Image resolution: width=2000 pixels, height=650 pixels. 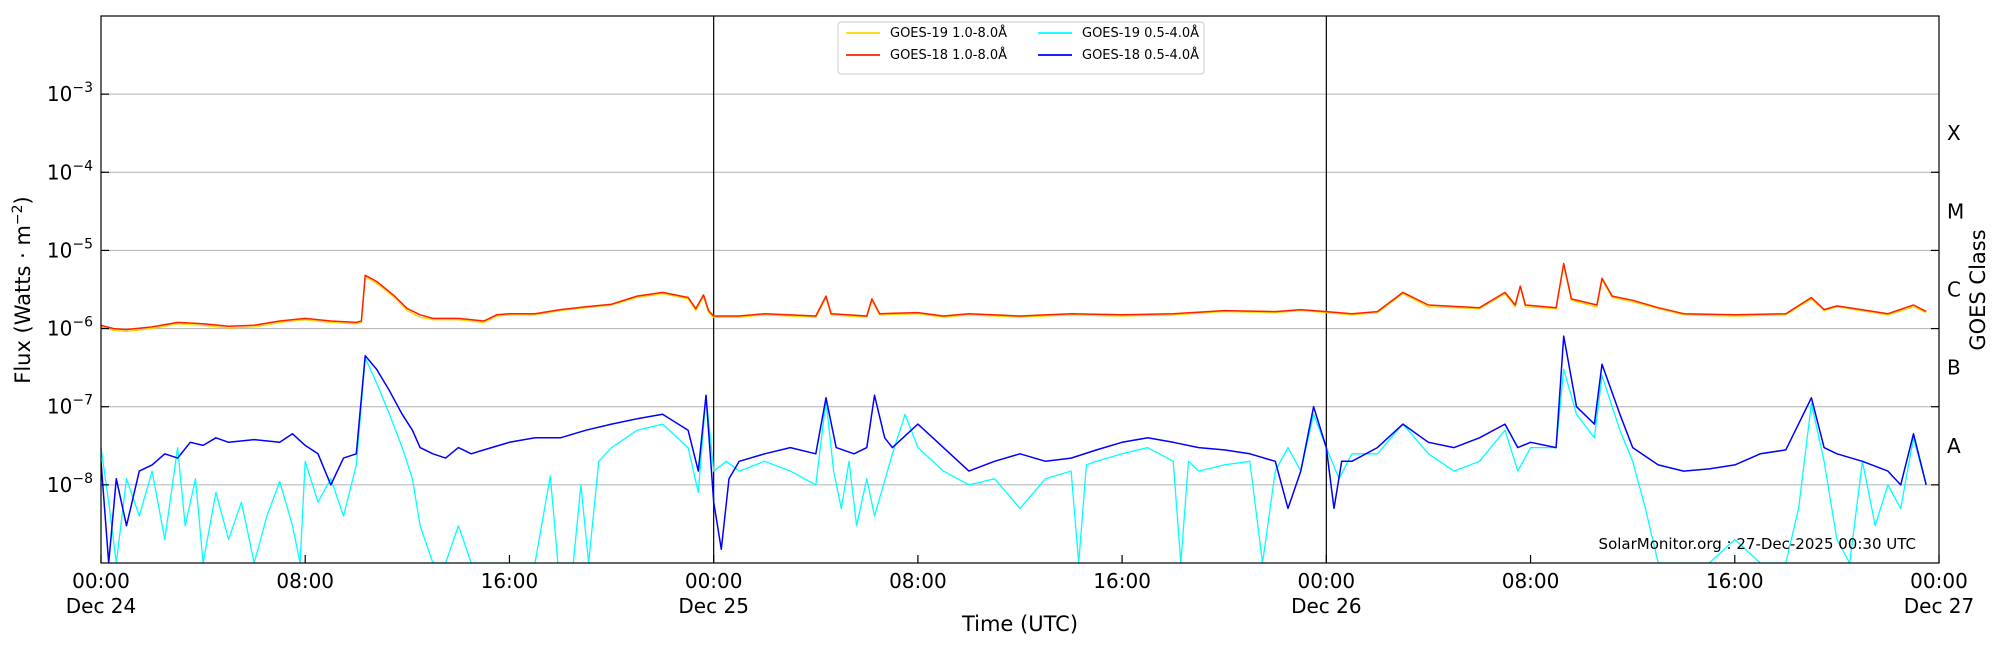 I want to click on x-tick-time-8: 16:00, so click(x=1735, y=581).